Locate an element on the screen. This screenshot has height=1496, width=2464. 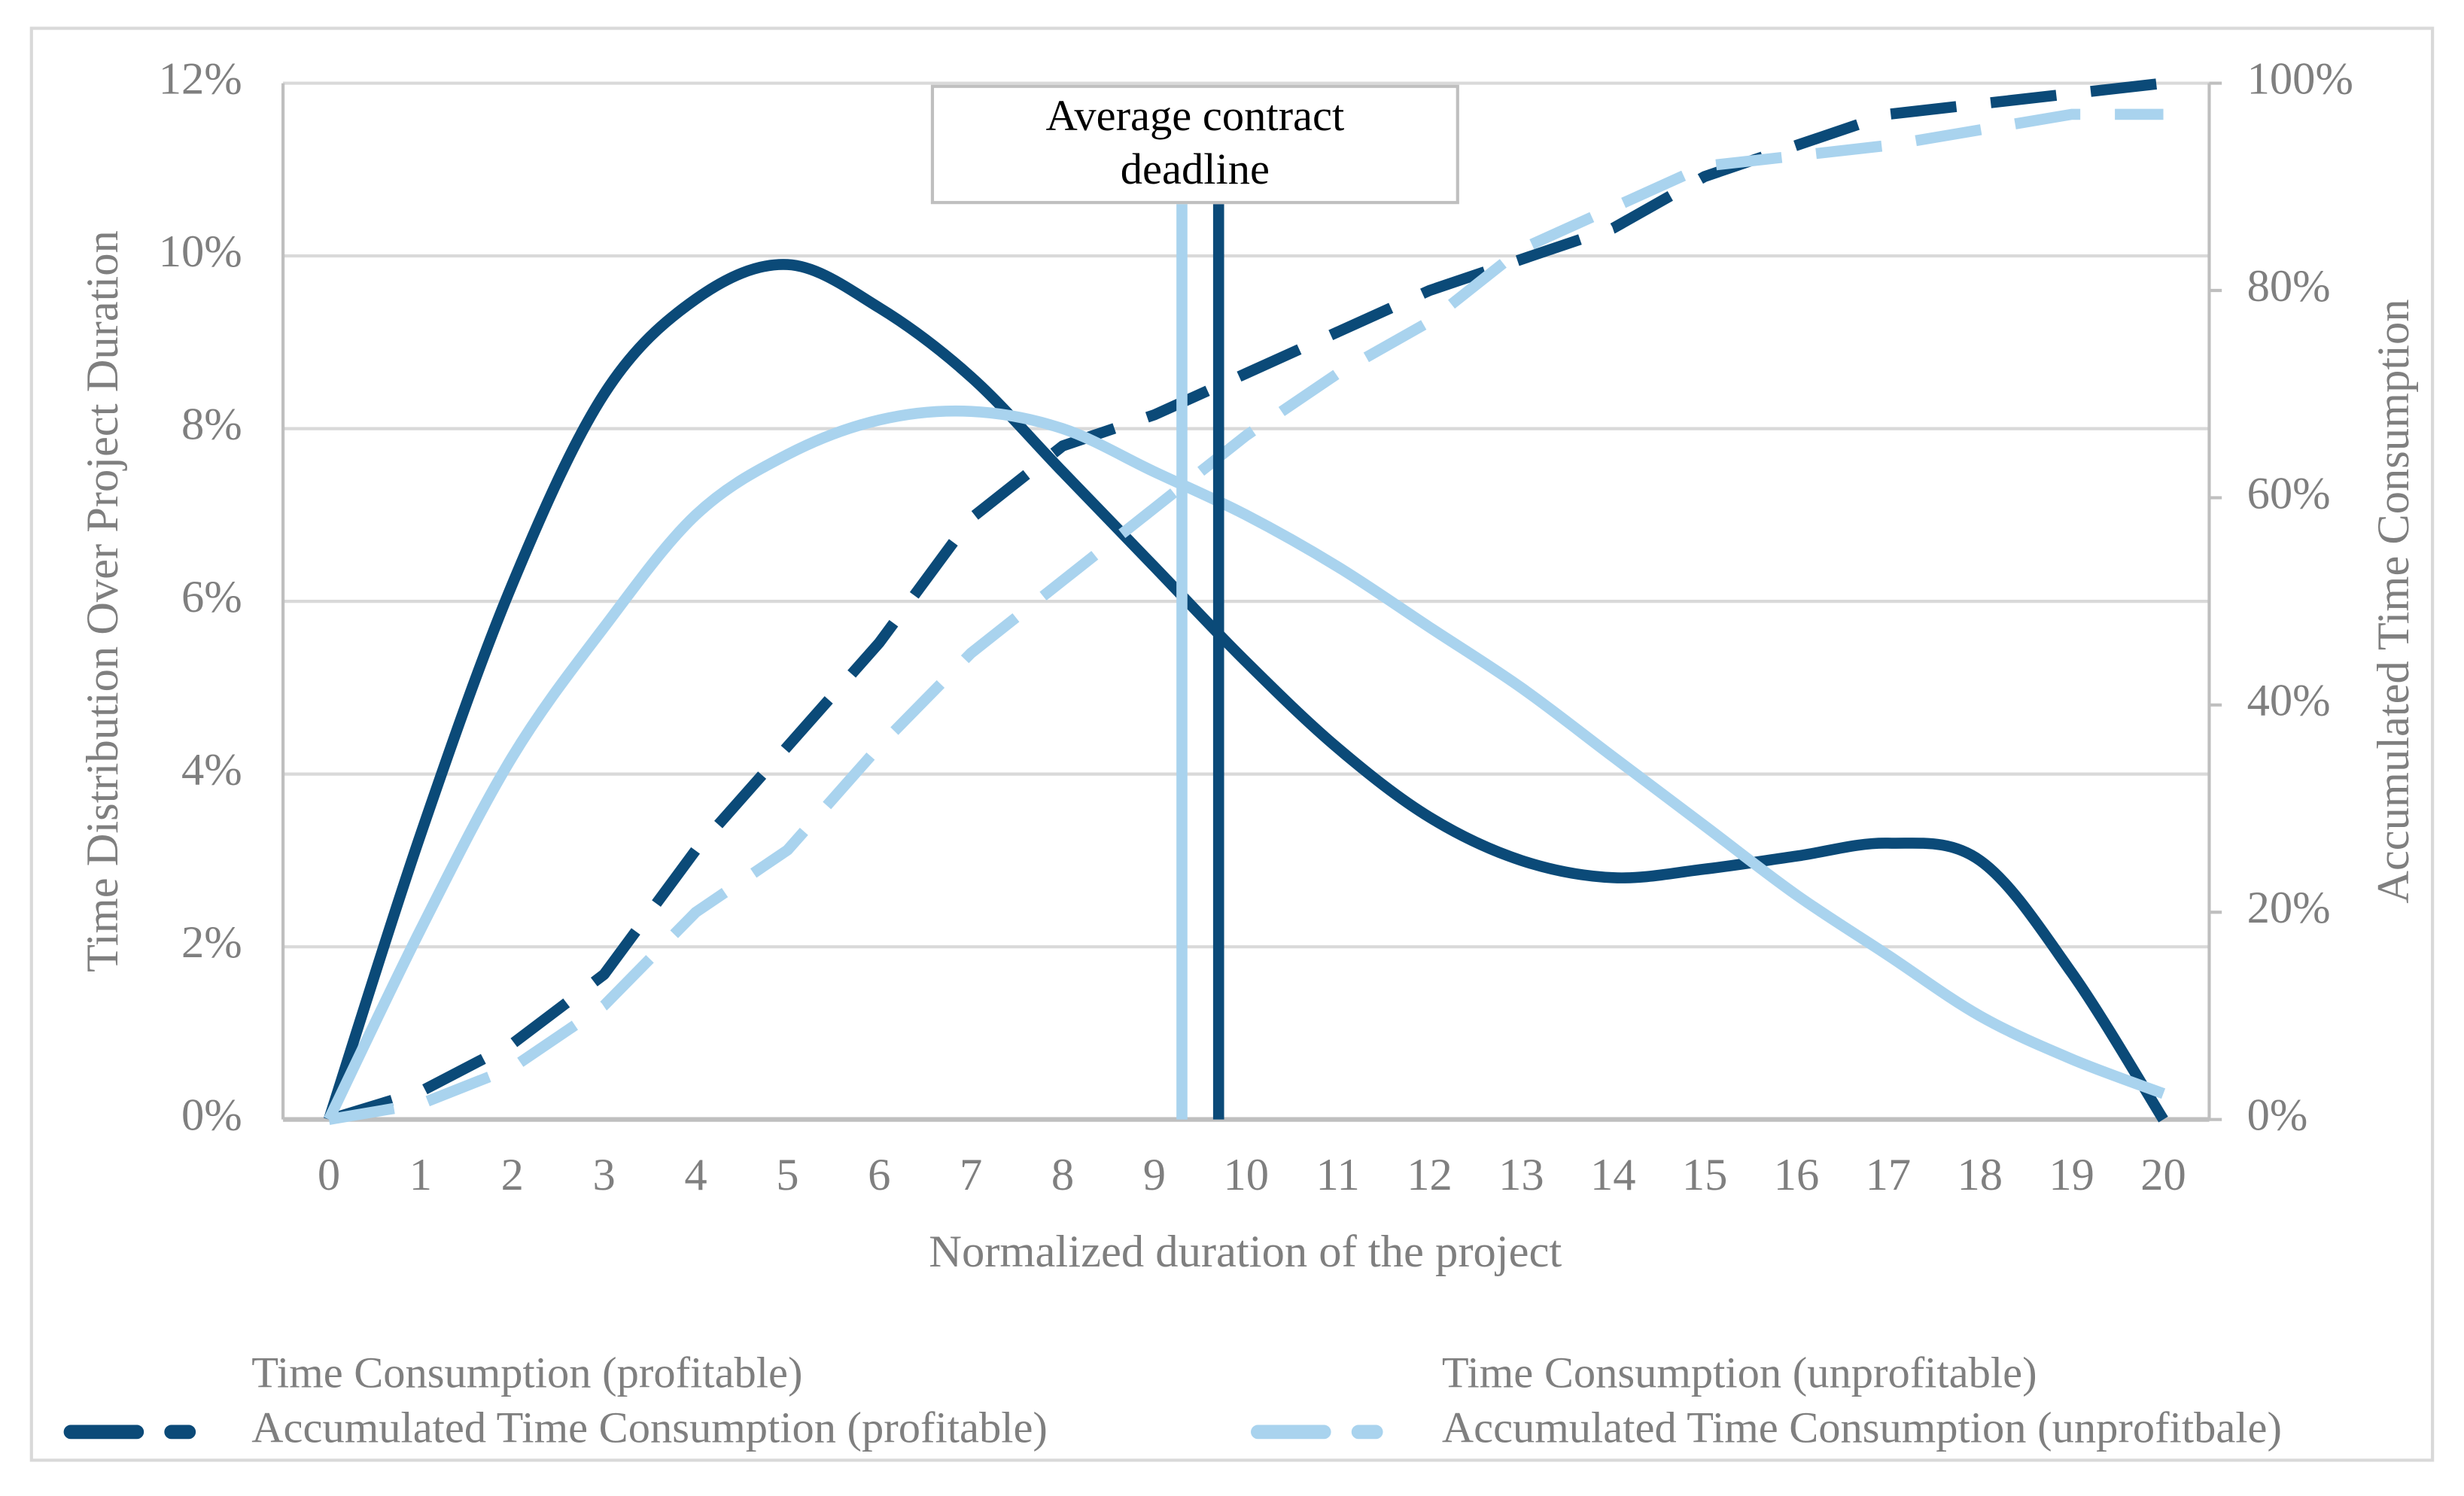
x-tick-label: 2 is located at coordinates (512, 1175).